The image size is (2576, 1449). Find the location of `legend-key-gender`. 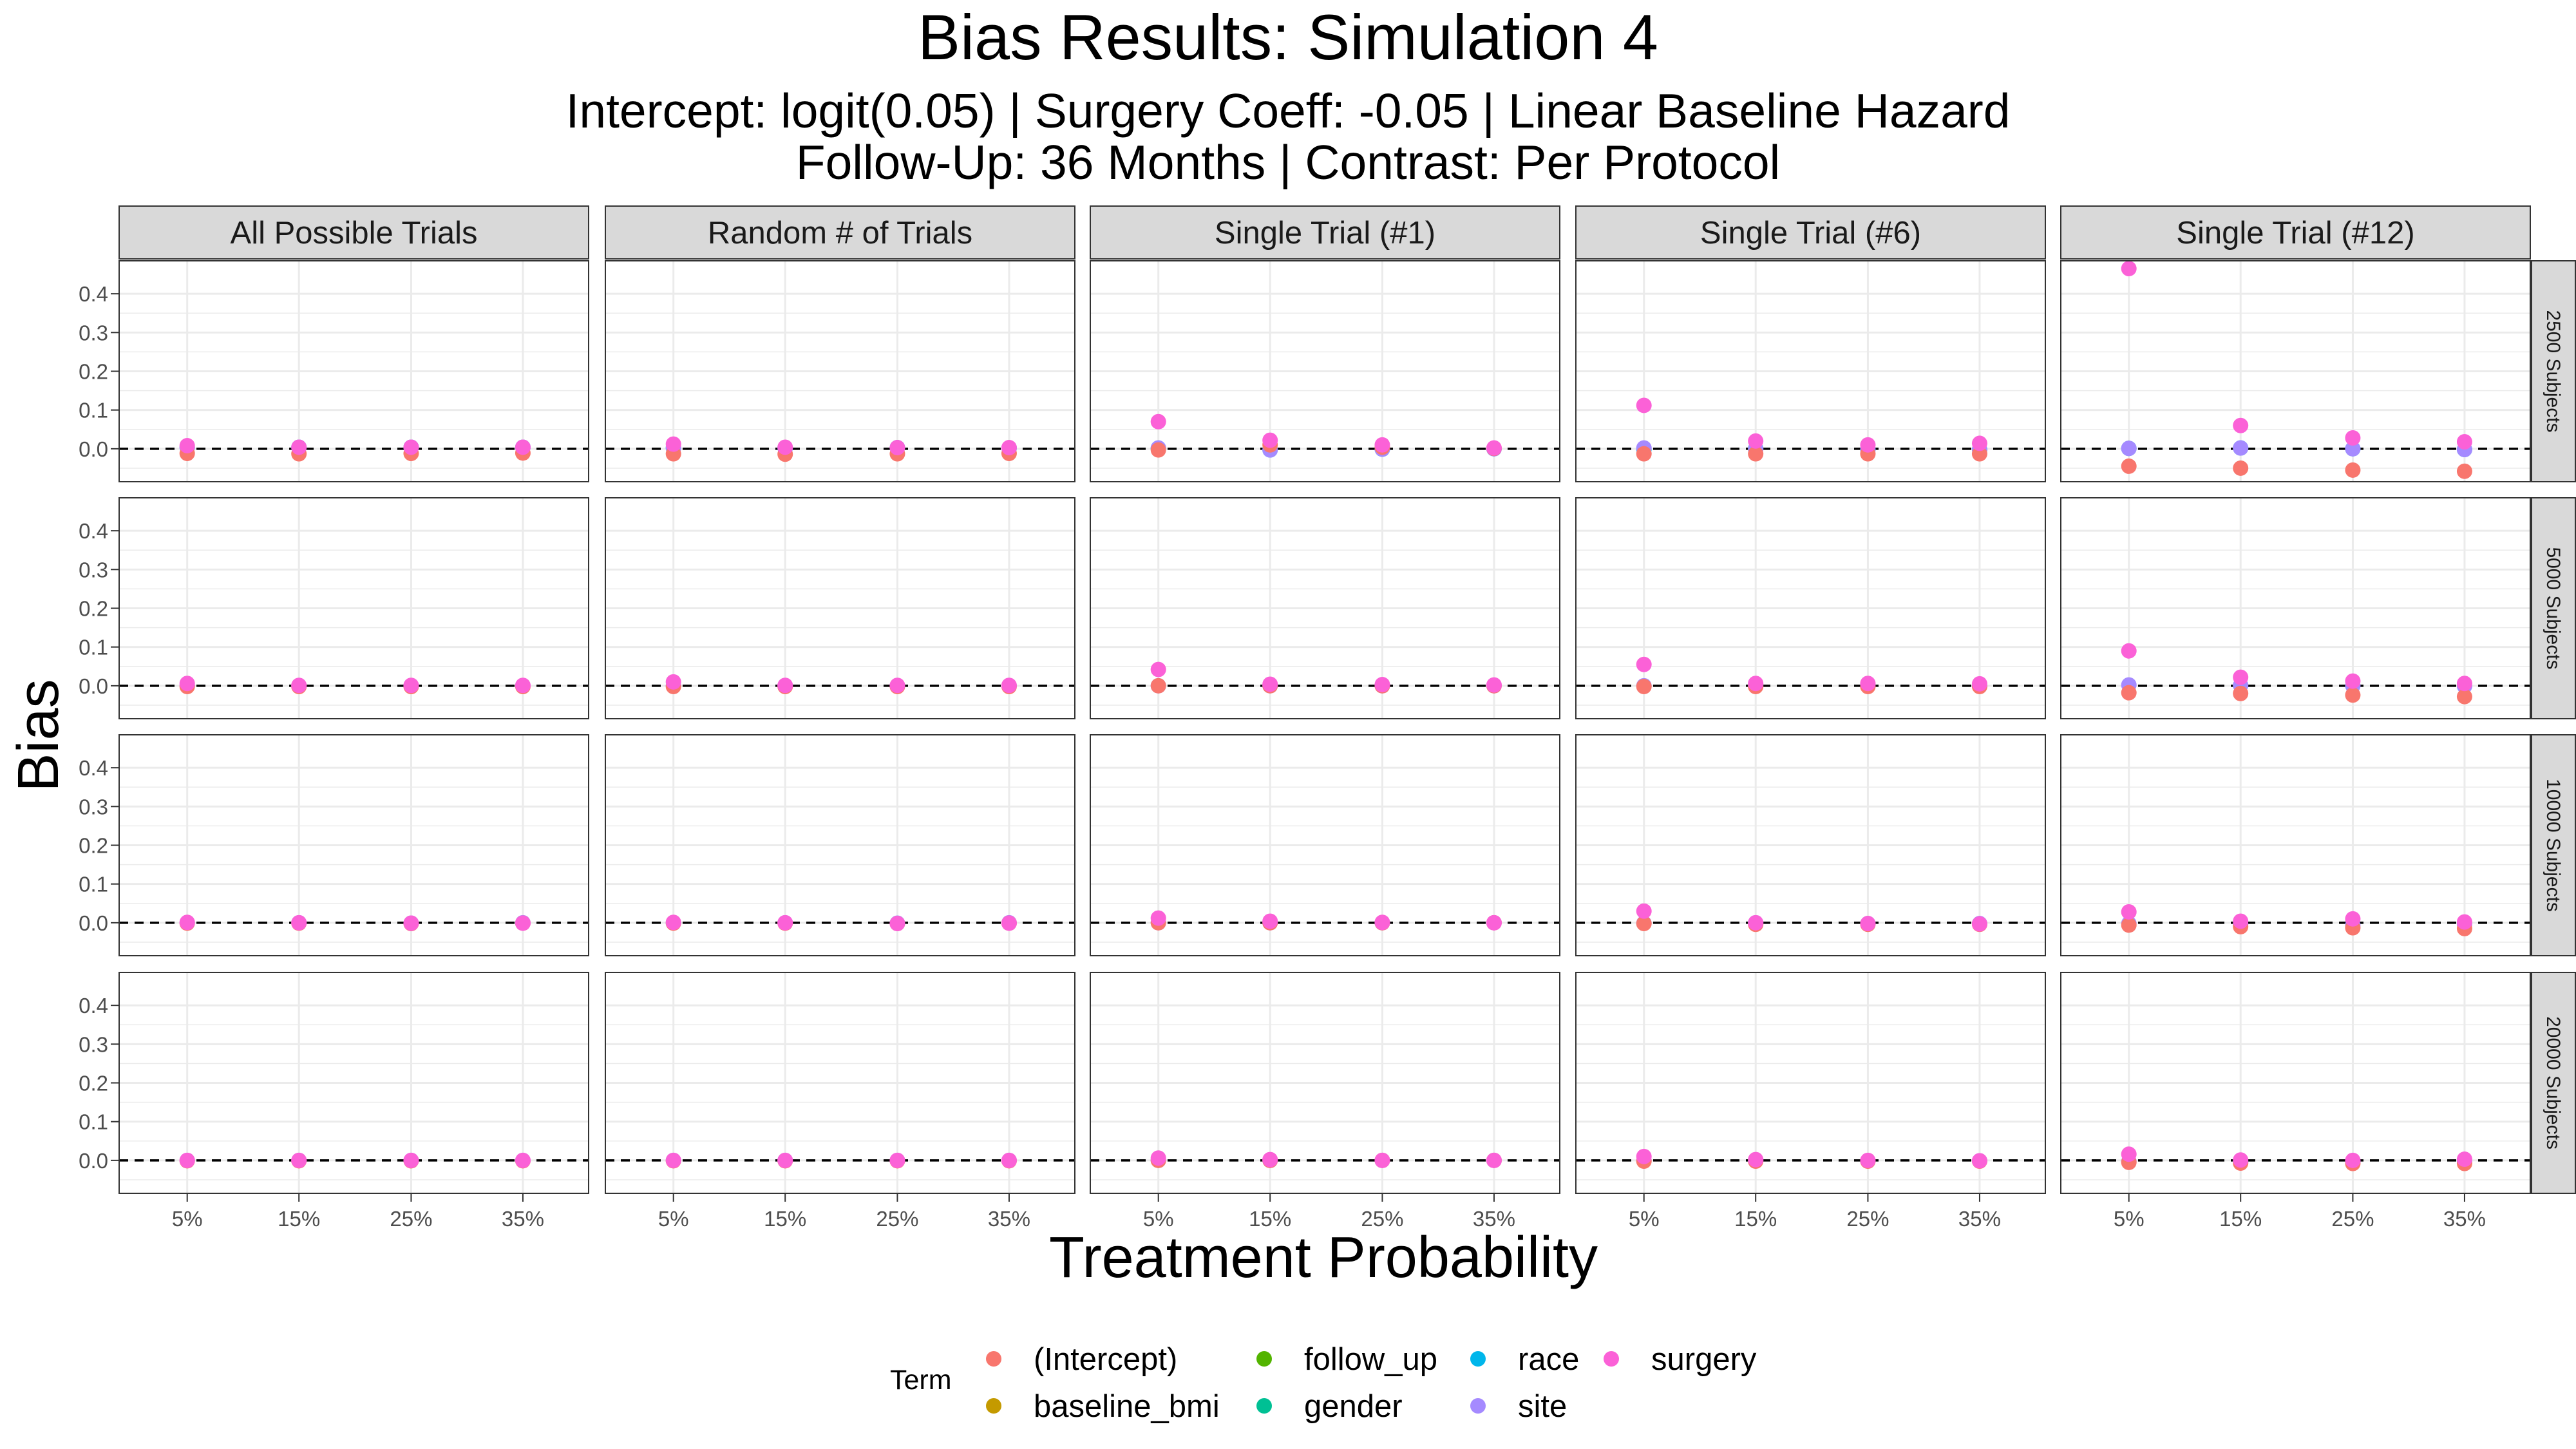

legend-key-gender is located at coordinates (1264, 1406).